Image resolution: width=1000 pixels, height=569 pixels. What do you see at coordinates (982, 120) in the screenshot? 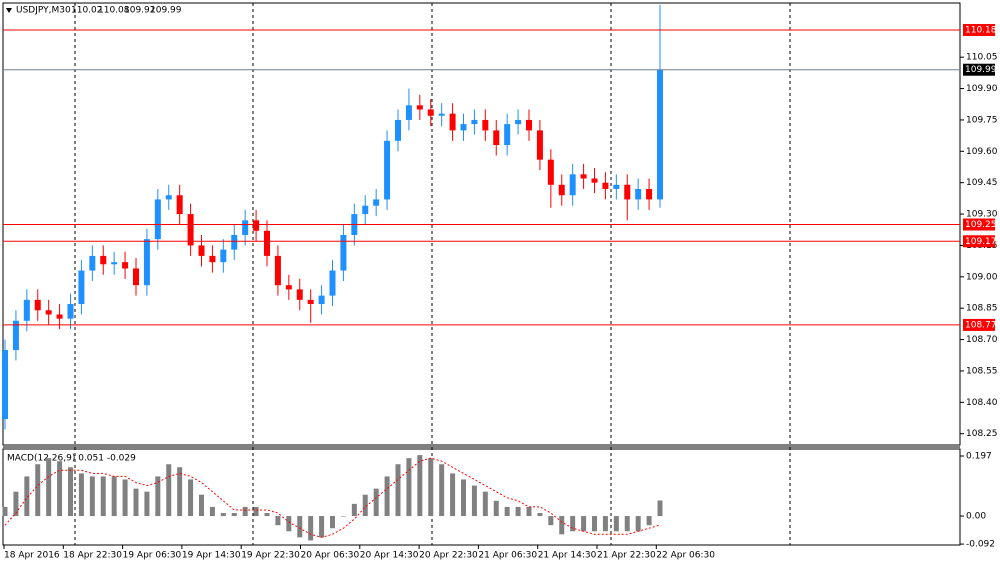
I see `y-tick-label: 109.75` at bounding box center [982, 120].